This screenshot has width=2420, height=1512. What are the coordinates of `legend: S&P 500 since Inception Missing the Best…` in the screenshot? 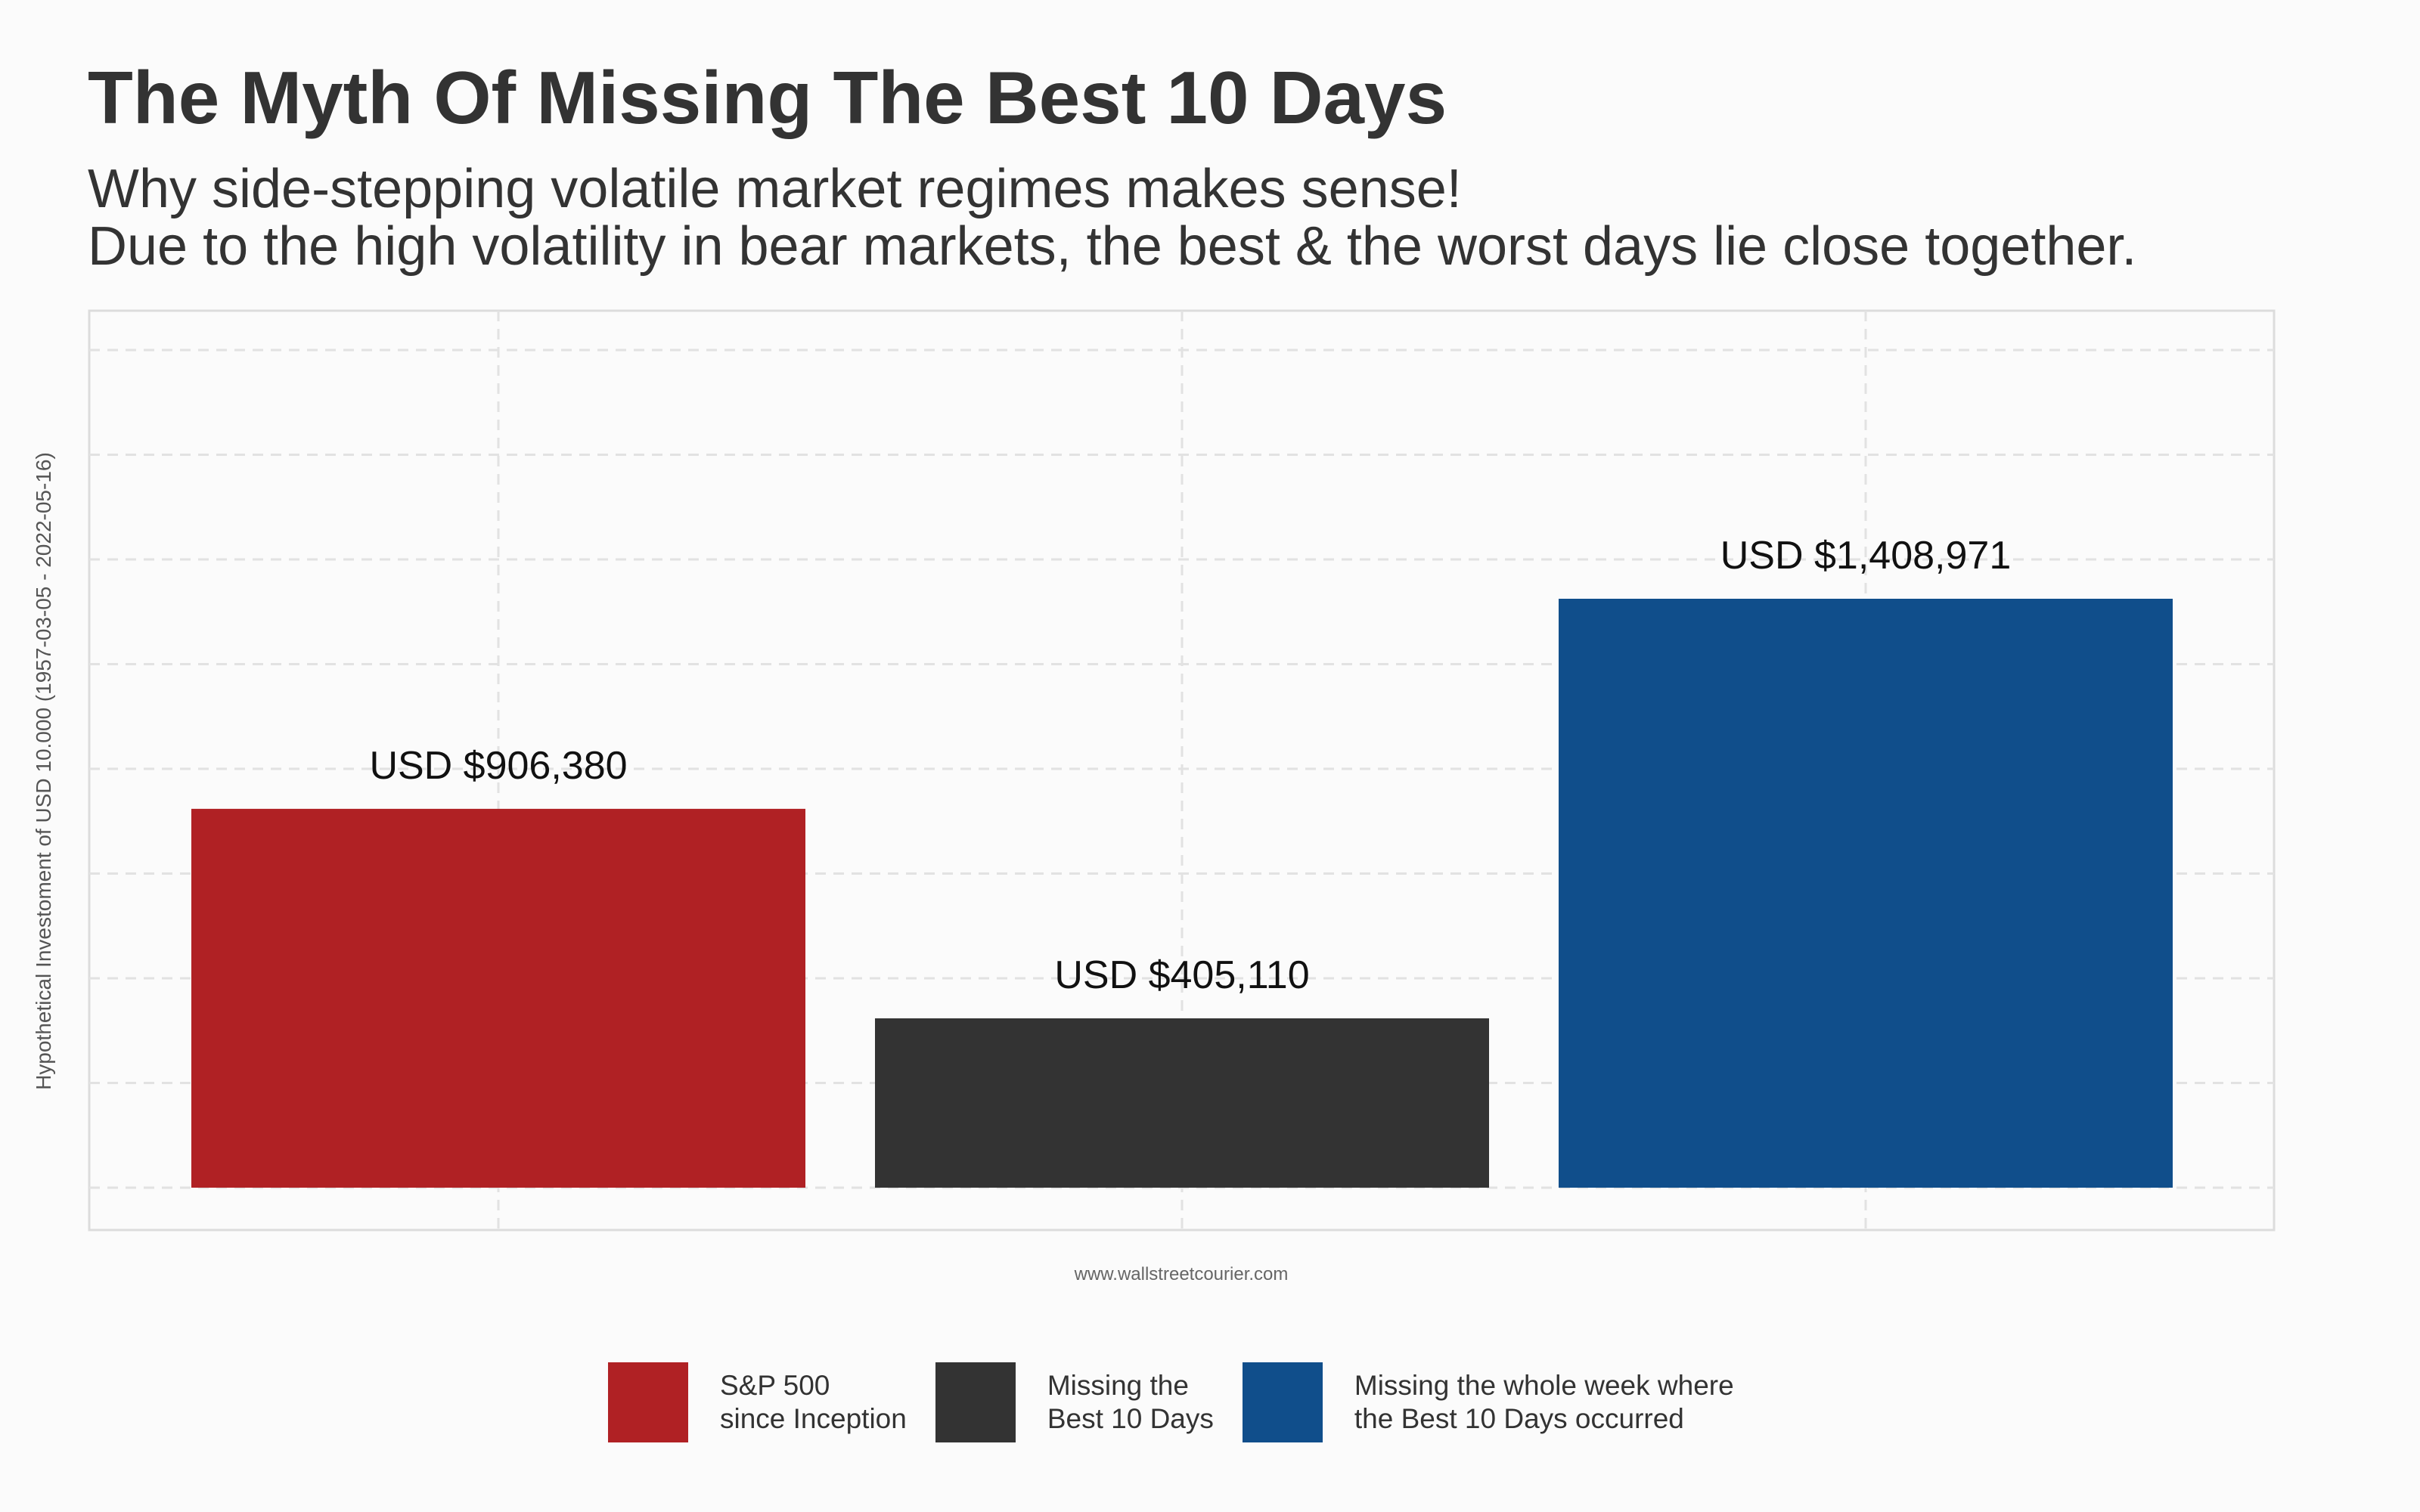 It's located at (1171, 1402).